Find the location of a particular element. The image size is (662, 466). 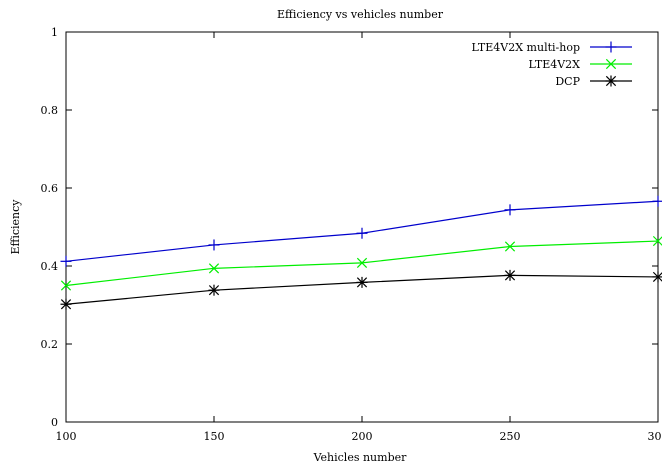

x-tick-label: 250 is located at coordinates (510, 436).